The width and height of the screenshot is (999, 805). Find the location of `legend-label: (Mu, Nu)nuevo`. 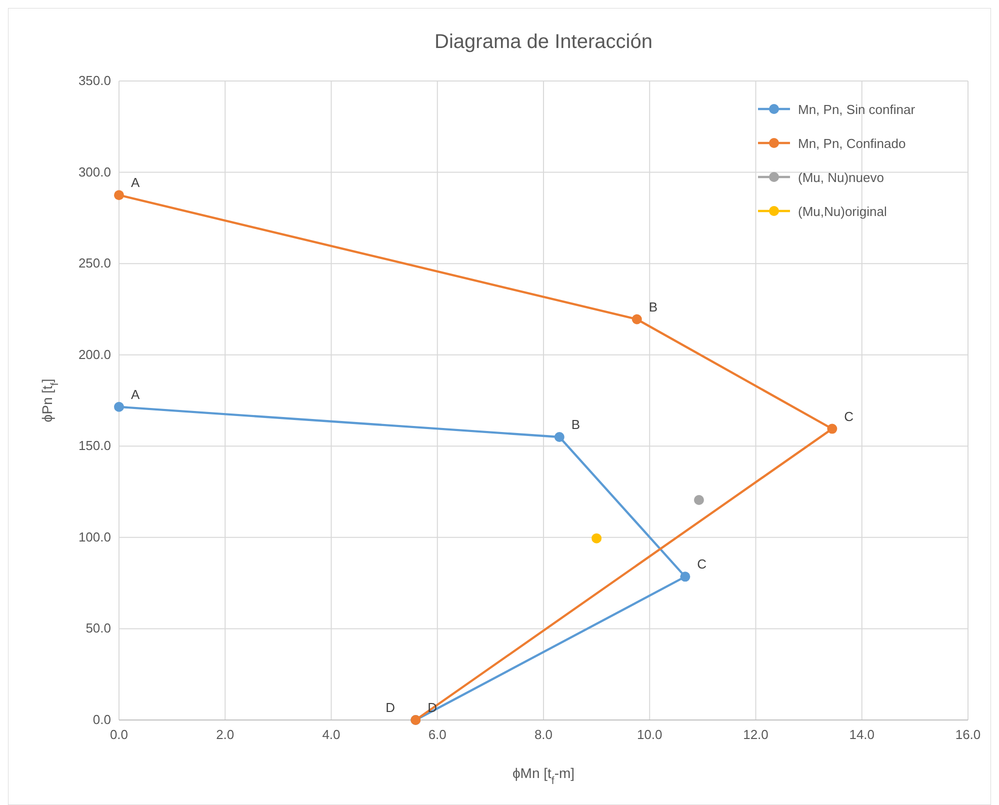

legend-label: (Mu, Nu)nuevo is located at coordinates (841, 177).